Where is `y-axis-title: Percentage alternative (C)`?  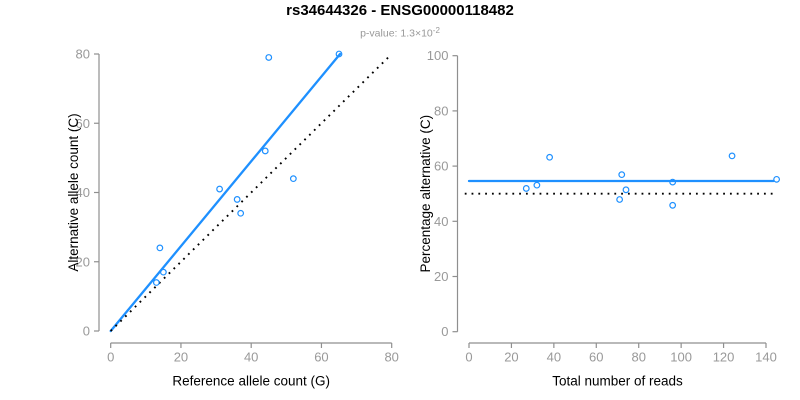
y-axis-title: Percentage alternative (C) is located at coordinates (425, 194).